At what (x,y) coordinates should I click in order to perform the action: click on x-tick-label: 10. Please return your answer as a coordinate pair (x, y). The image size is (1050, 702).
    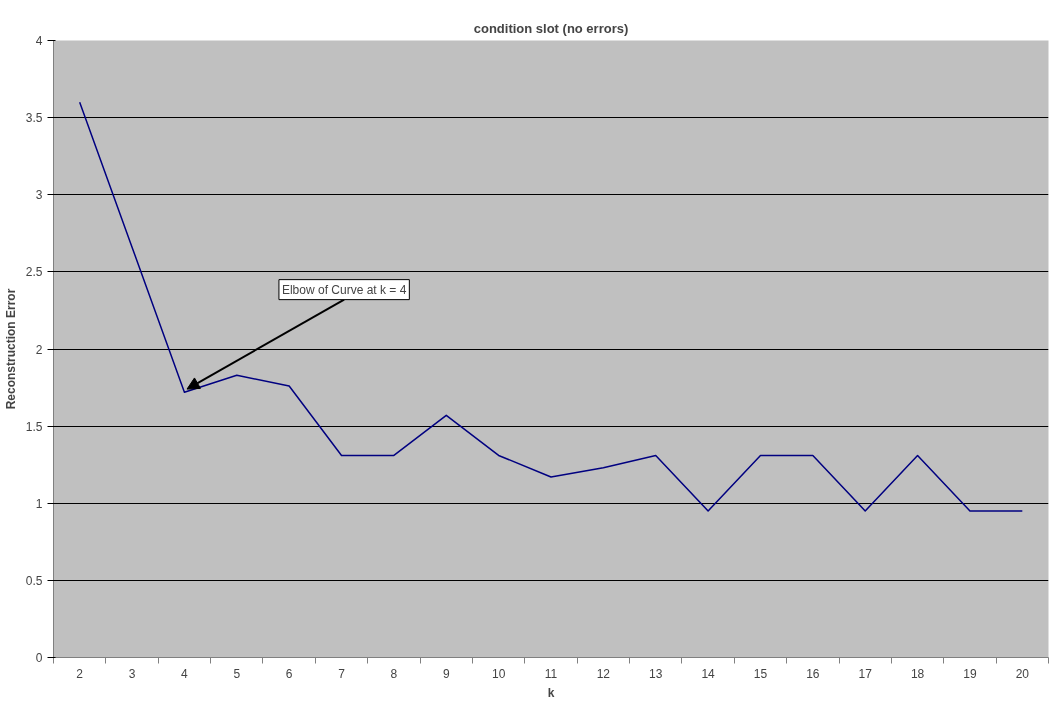
    Looking at the image, I should click on (498, 673).